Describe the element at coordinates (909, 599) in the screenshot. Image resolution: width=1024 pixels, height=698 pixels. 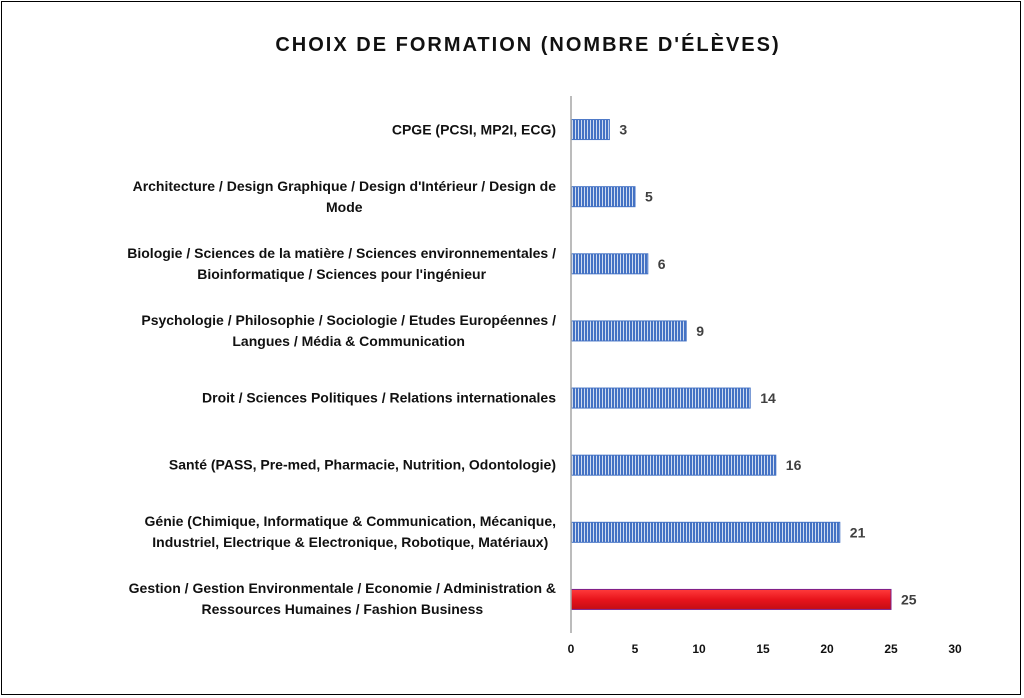
I see `data-label-7: 25` at that location.